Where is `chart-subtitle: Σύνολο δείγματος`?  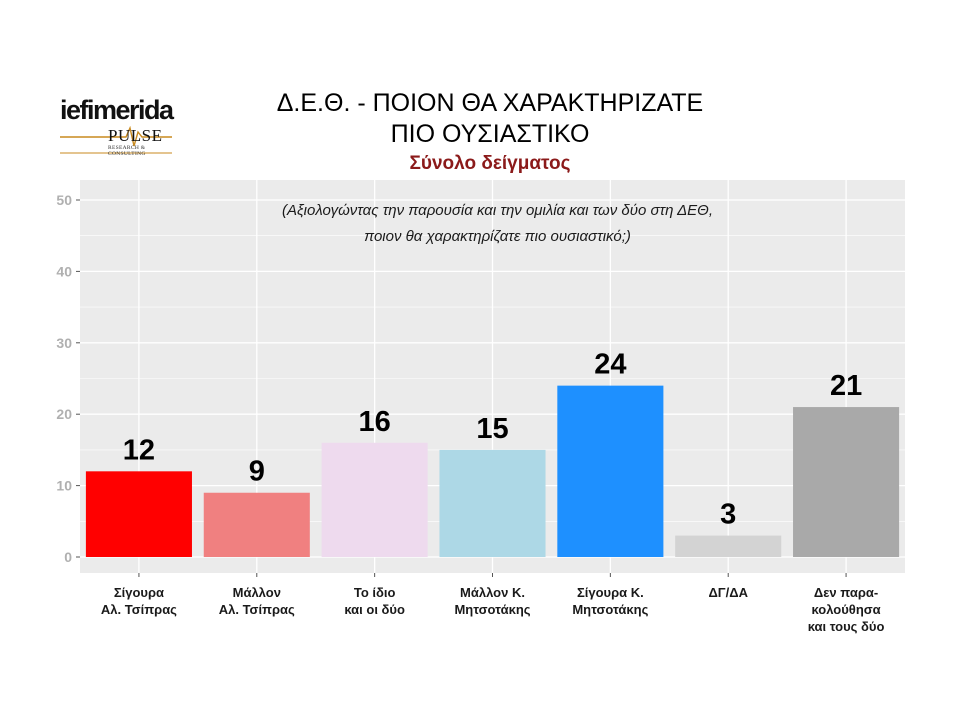 chart-subtitle: Σύνολο δείγματος is located at coordinates (490, 163).